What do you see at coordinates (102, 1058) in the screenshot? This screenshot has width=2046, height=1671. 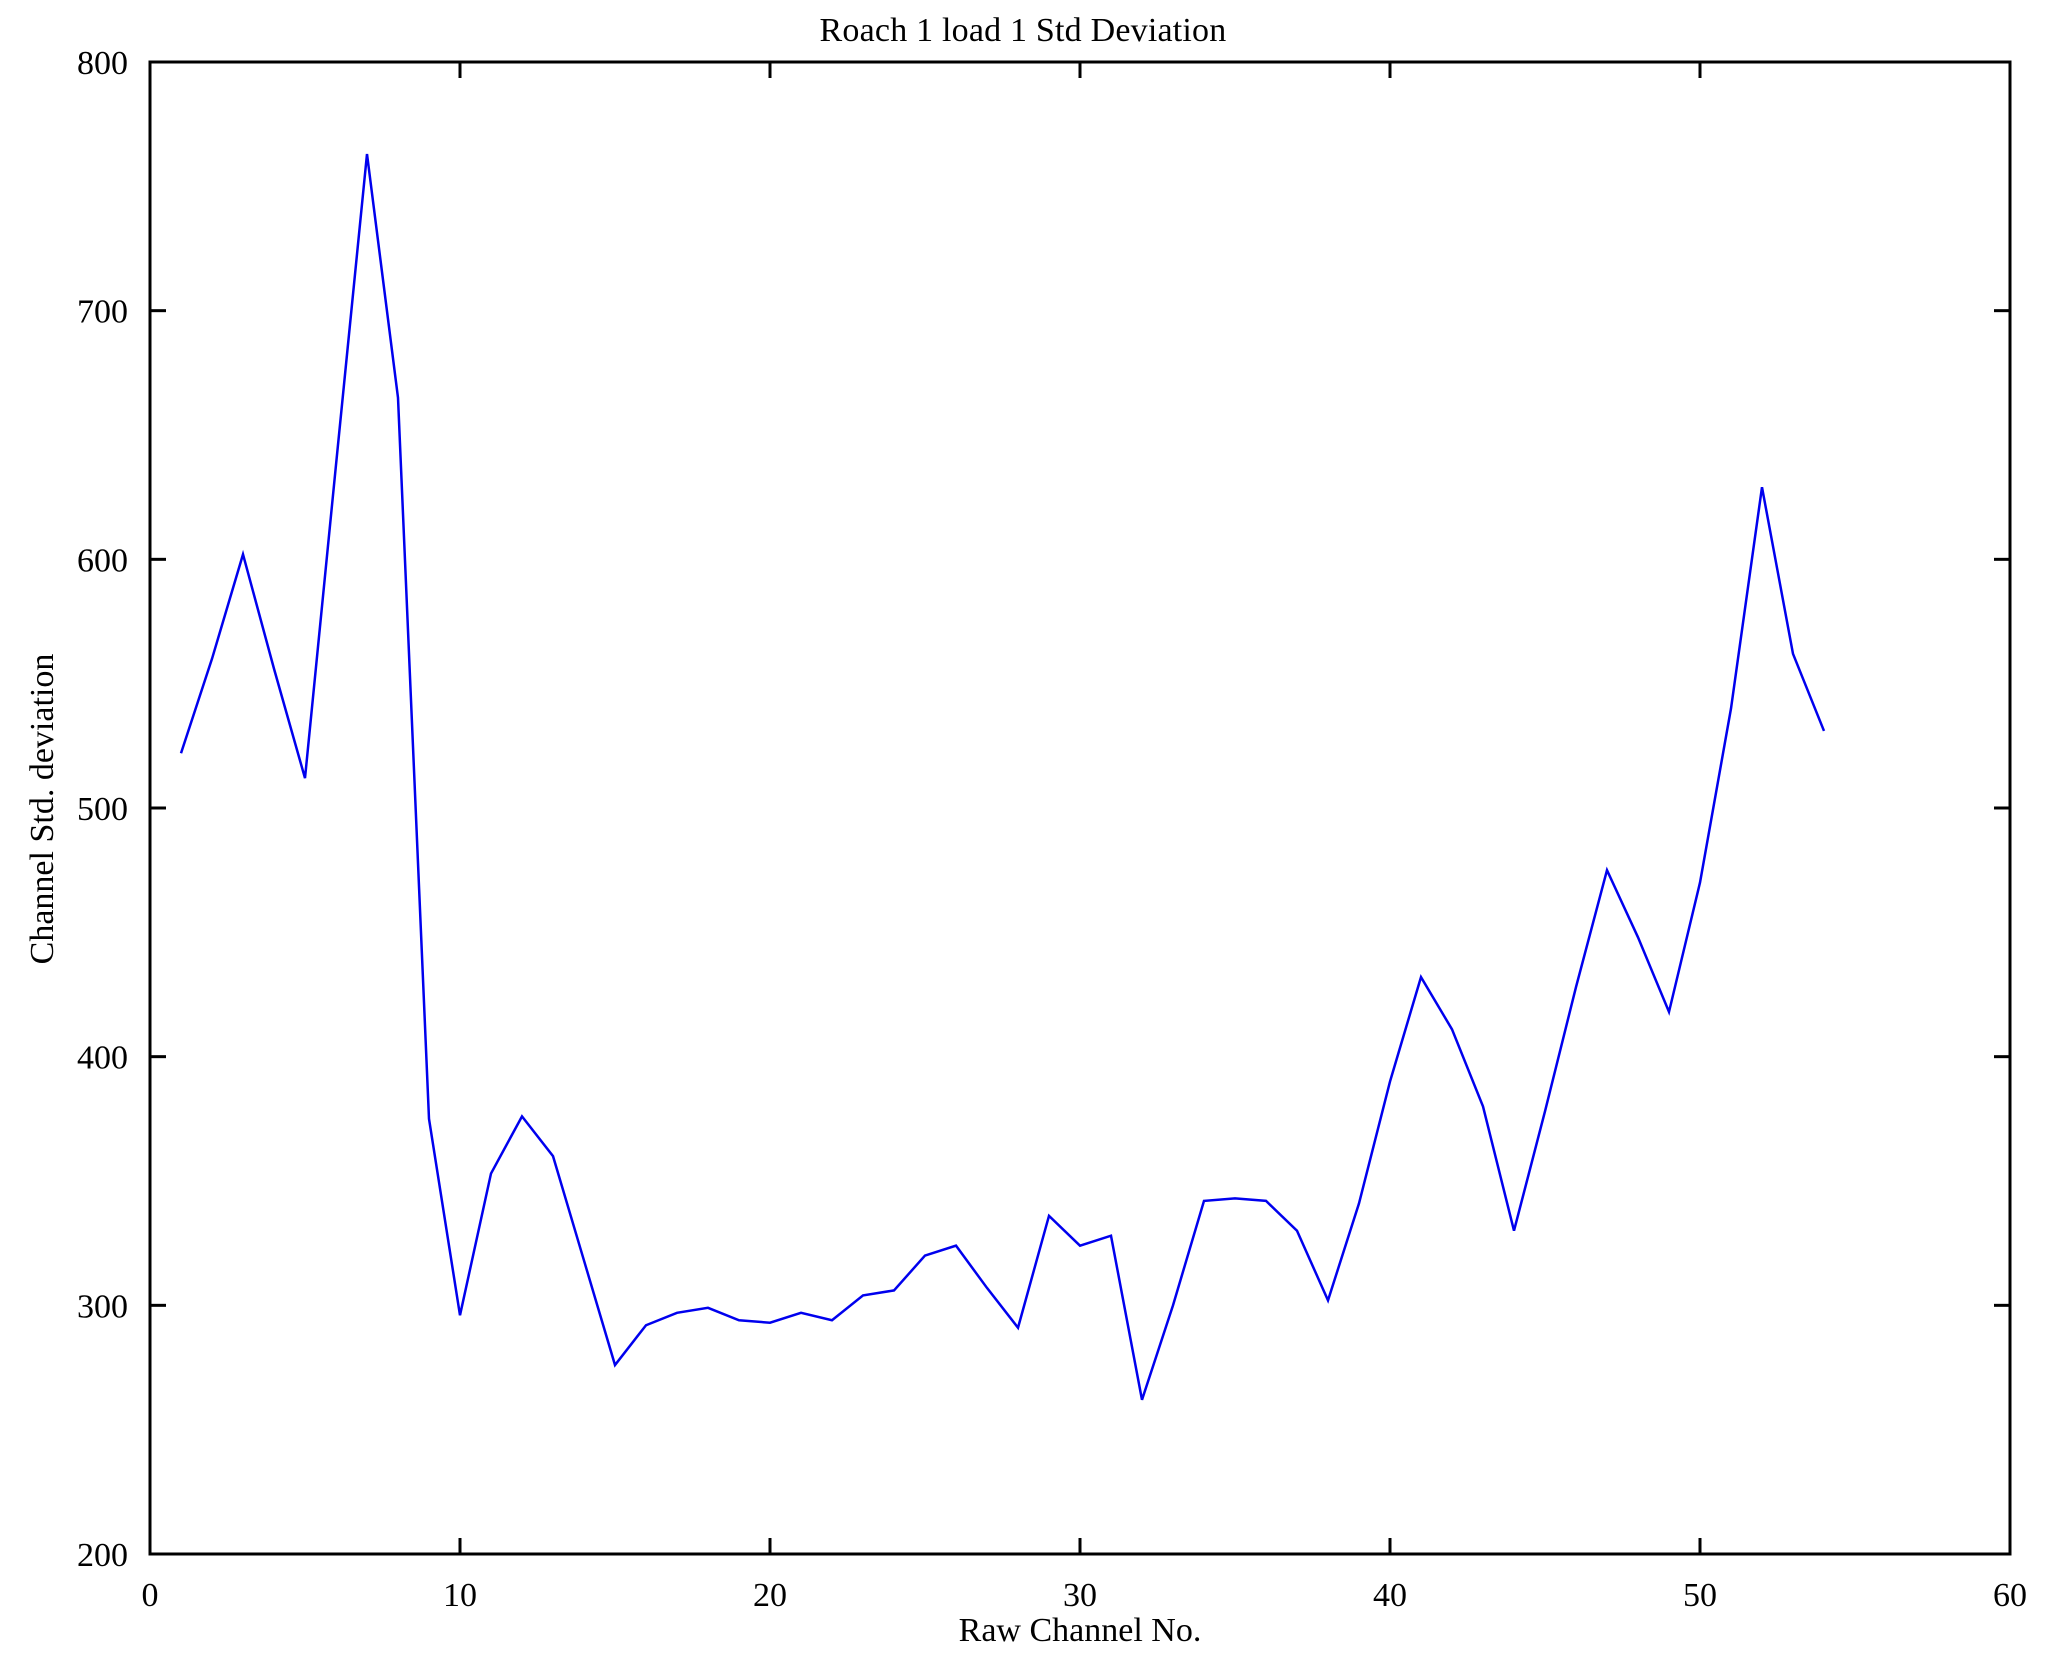 I see `y-tick-label: 400` at bounding box center [102, 1058].